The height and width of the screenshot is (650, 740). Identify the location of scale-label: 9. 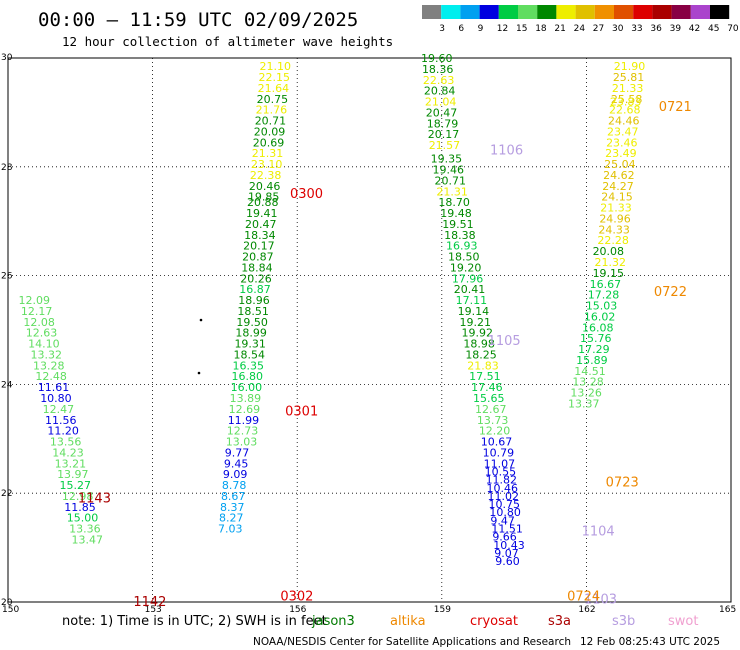
(481, 29).